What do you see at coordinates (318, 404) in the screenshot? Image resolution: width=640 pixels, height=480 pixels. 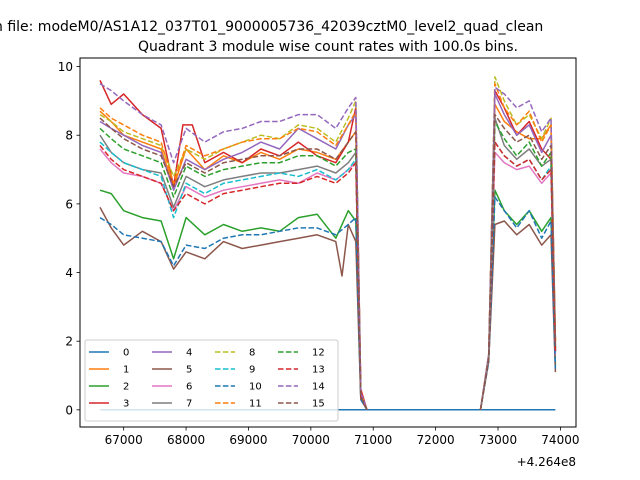 I see `legend-label-15: 15` at bounding box center [318, 404].